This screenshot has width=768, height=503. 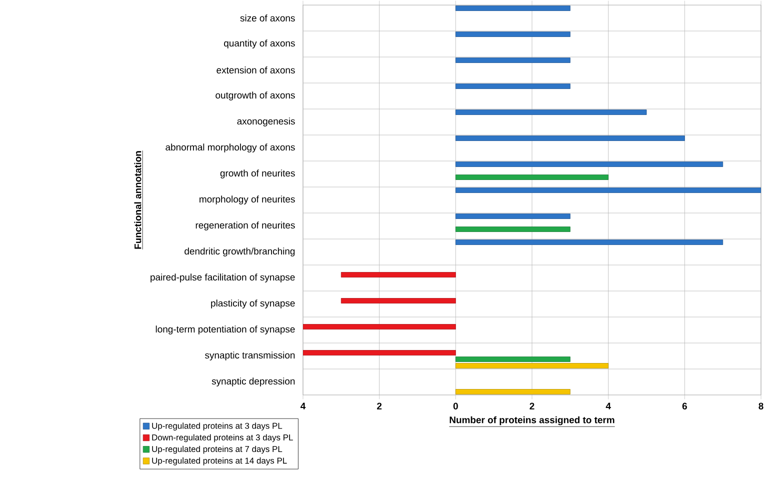 What do you see at coordinates (257, 174) in the screenshot?
I see `y-tick-label: growth of neurites` at bounding box center [257, 174].